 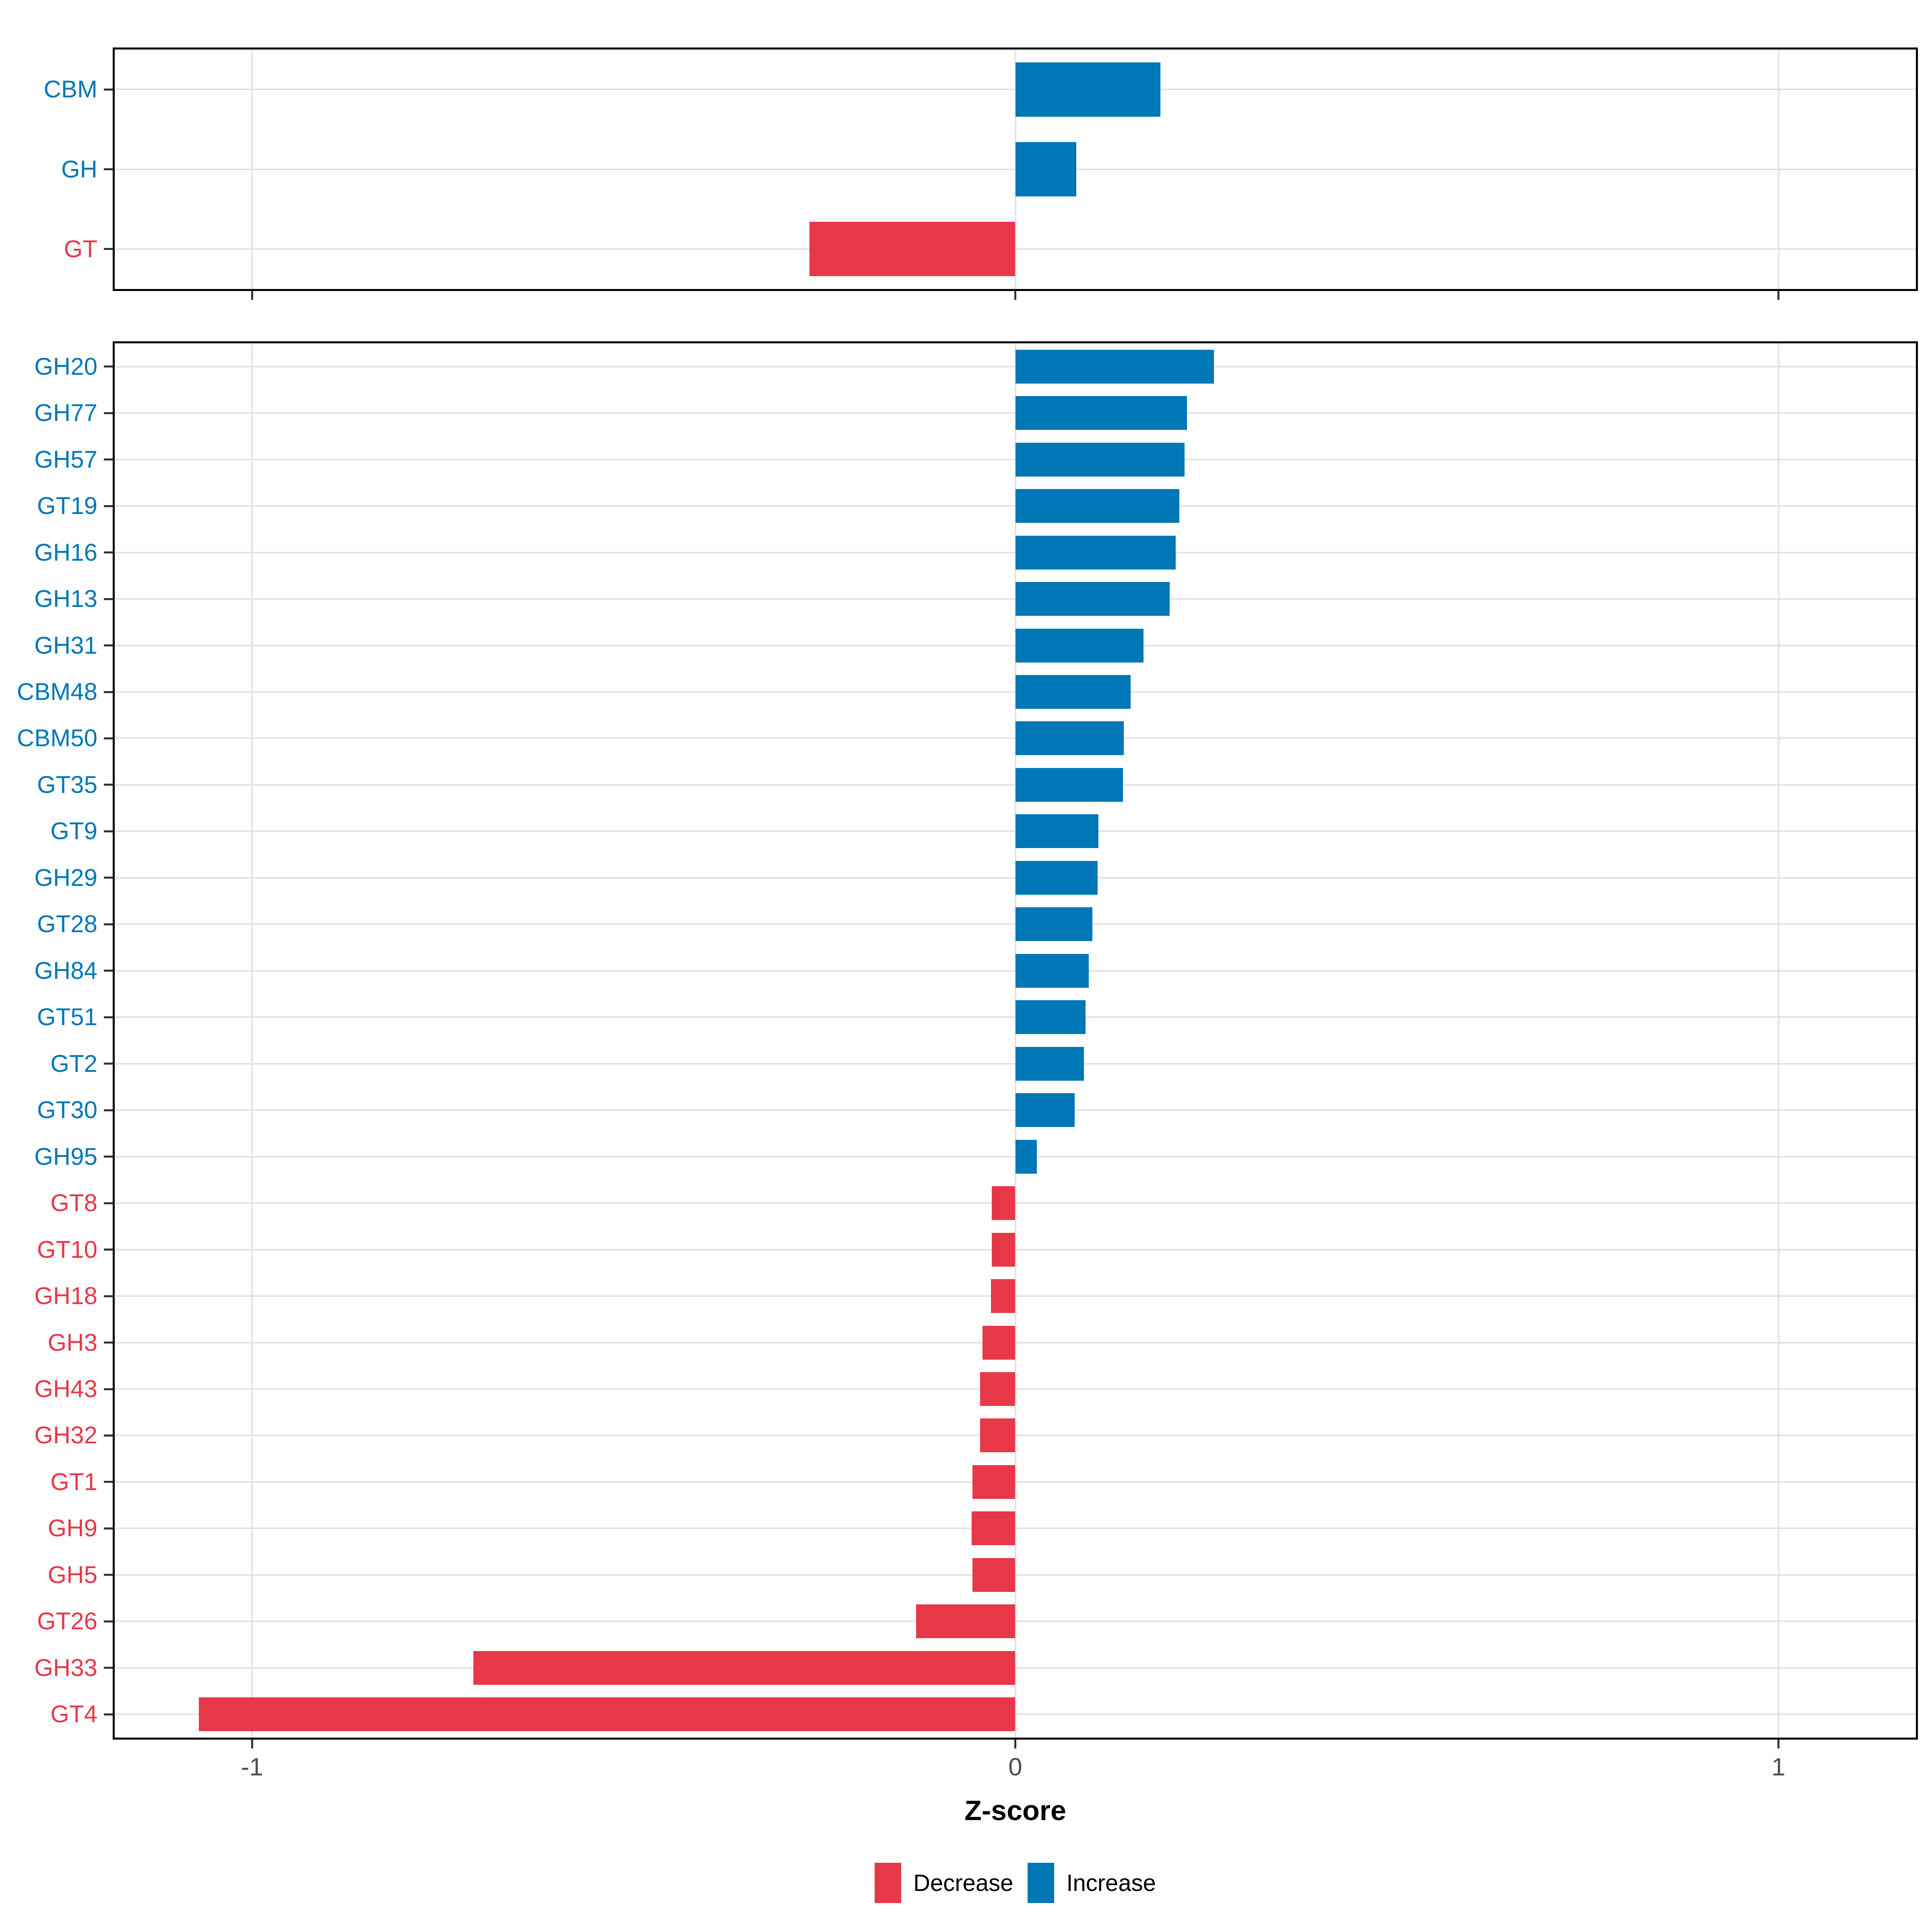 I want to click on bar-GT19, so click(x=1097, y=506).